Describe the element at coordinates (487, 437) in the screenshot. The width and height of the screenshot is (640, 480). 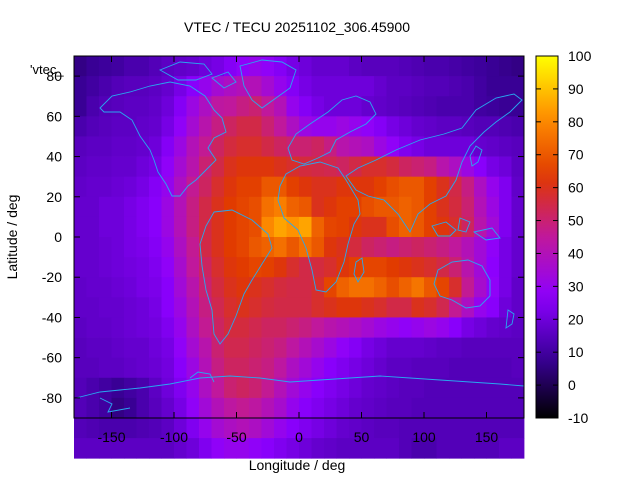
I see `x-tick-label: 150` at that location.